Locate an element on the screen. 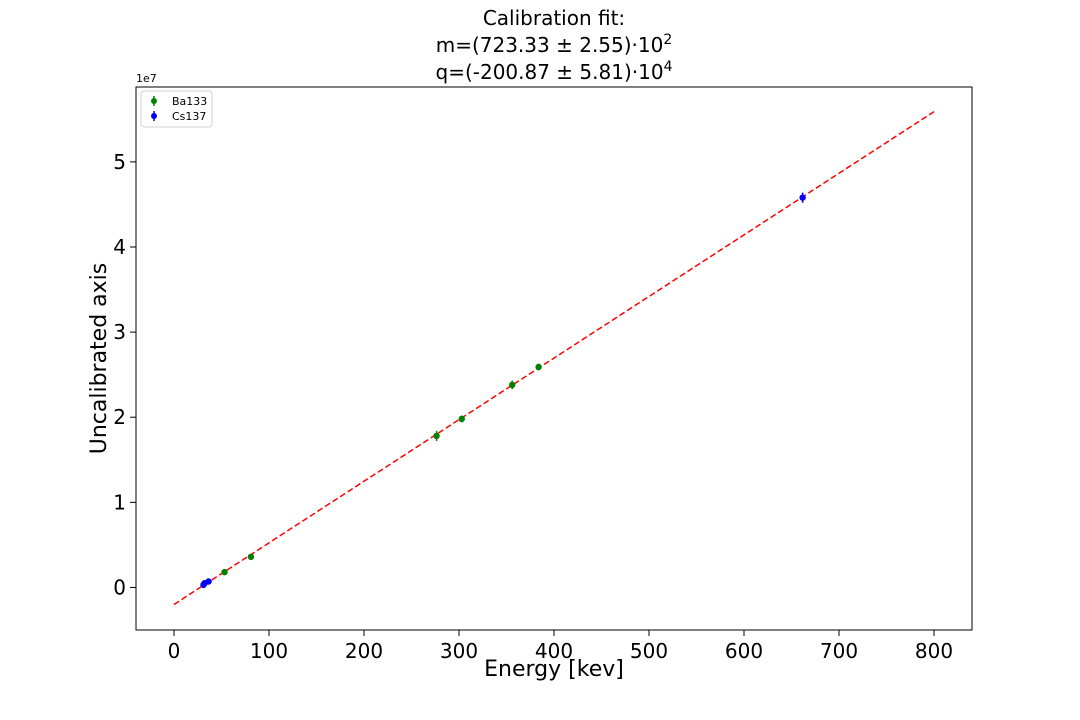 The image size is (1080, 720). series-ba133 is located at coordinates (381, 469).